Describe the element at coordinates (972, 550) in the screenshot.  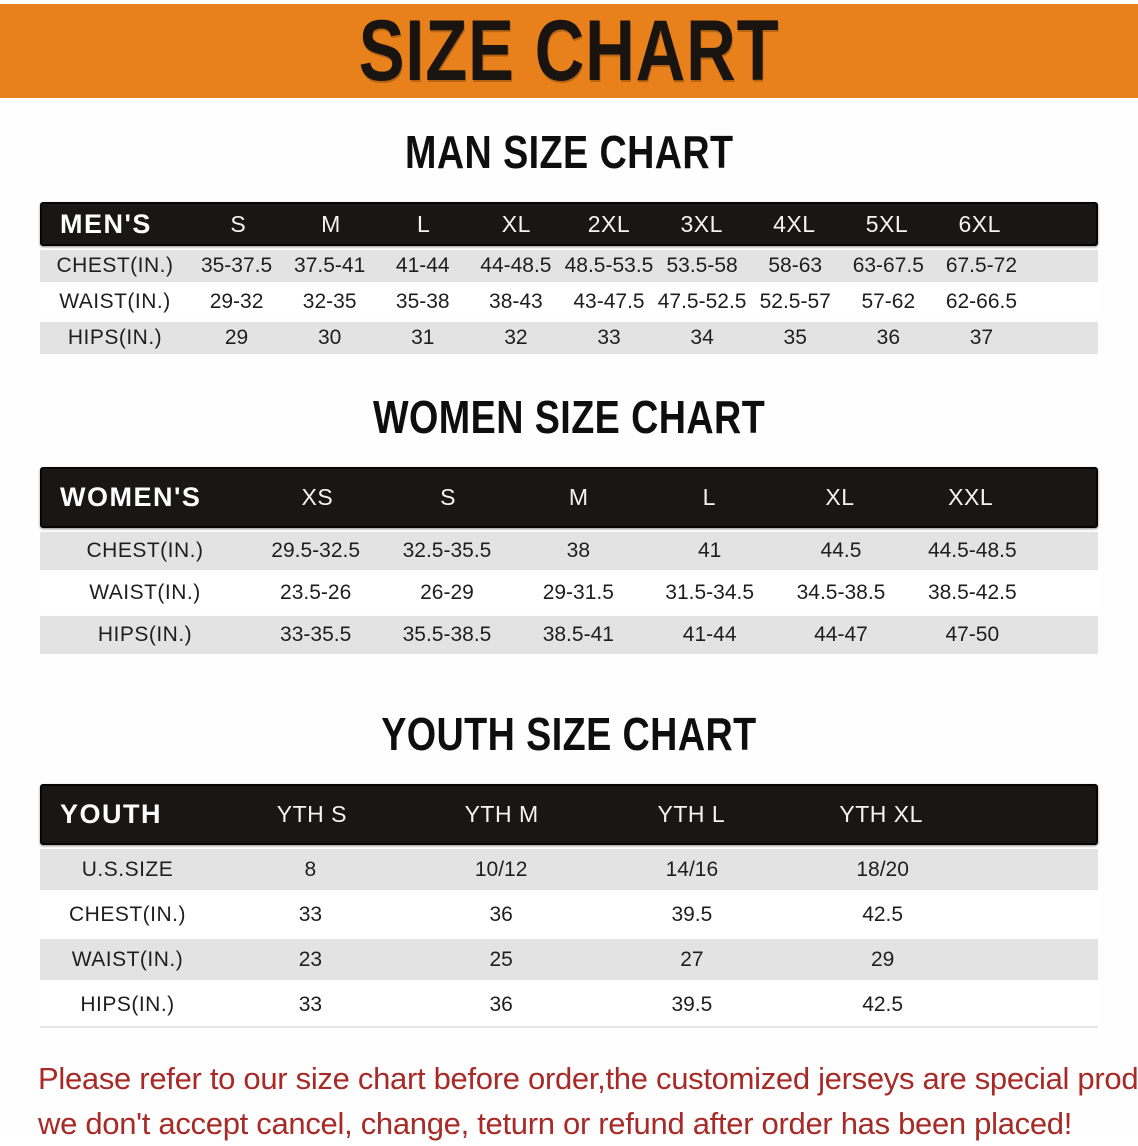
I see `table-cell: 44.5-48.5` at that location.